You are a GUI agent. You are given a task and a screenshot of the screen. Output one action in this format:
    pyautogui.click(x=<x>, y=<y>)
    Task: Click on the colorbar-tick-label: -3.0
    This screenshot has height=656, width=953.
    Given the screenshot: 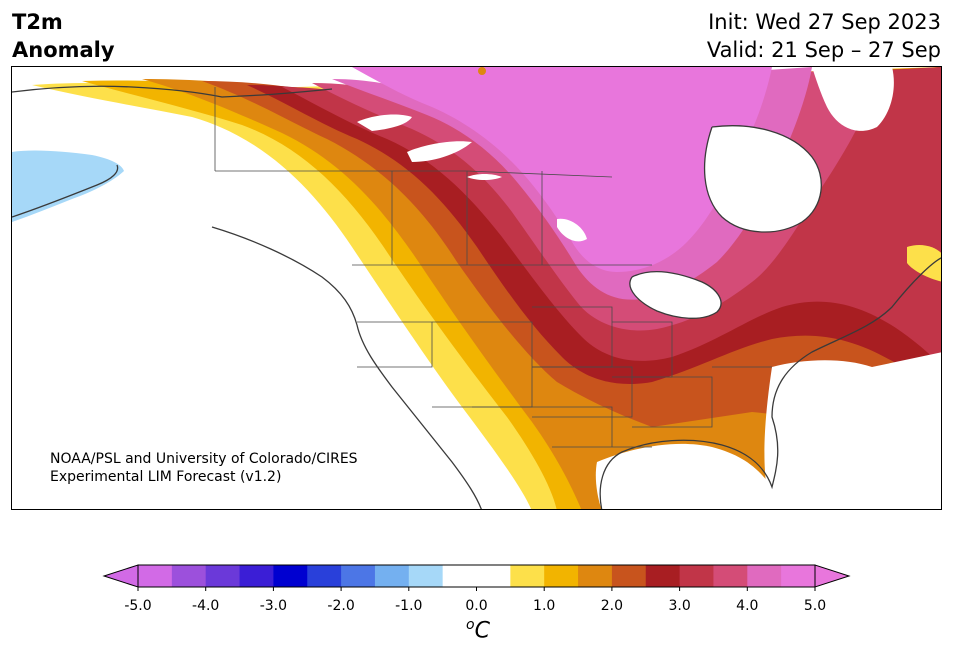 What is the action you would take?
    pyautogui.click(x=273, y=606)
    